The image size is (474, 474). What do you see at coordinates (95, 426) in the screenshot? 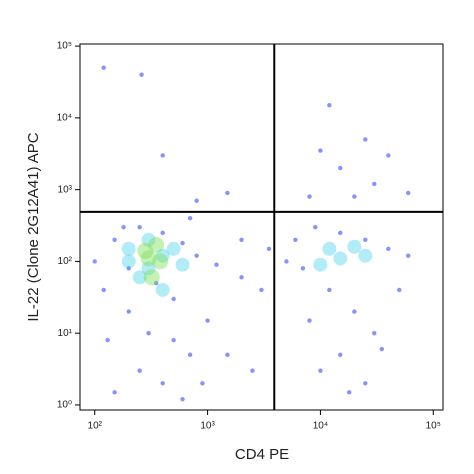
I see `x-tick-label: 10²` at bounding box center [95, 426].